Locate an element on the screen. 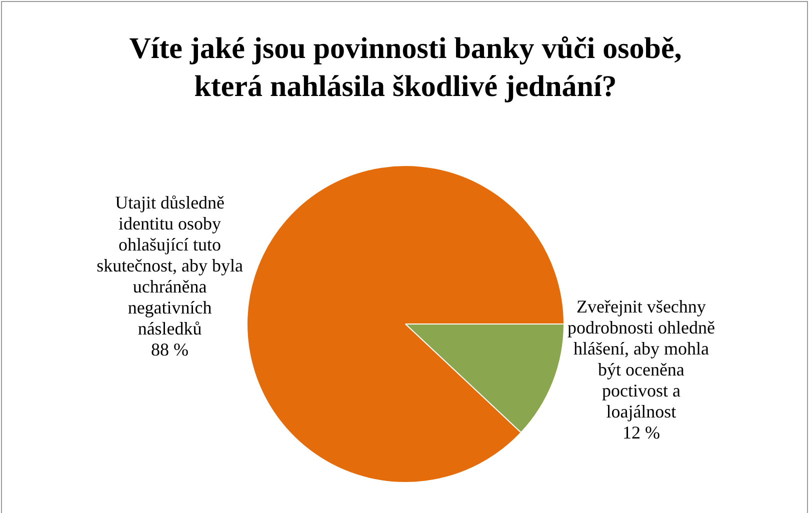  slice-label: Utajit důsledně identitu osoby ohlašující tuto skutečnost, aby byla uchráněna negativních následků is located at coordinates (170, 265).